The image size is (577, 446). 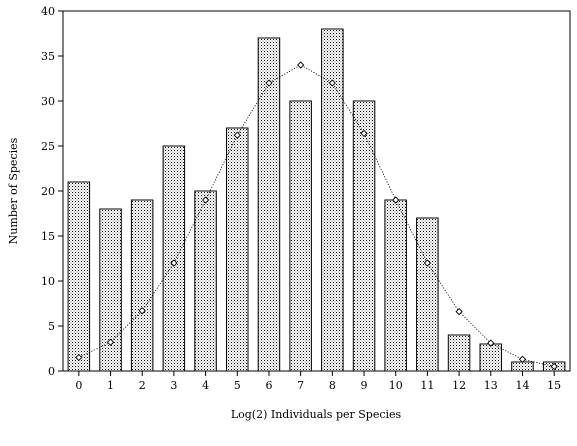 I want to click on y-axis-label: Number of Species, so click(x=13, y=190).